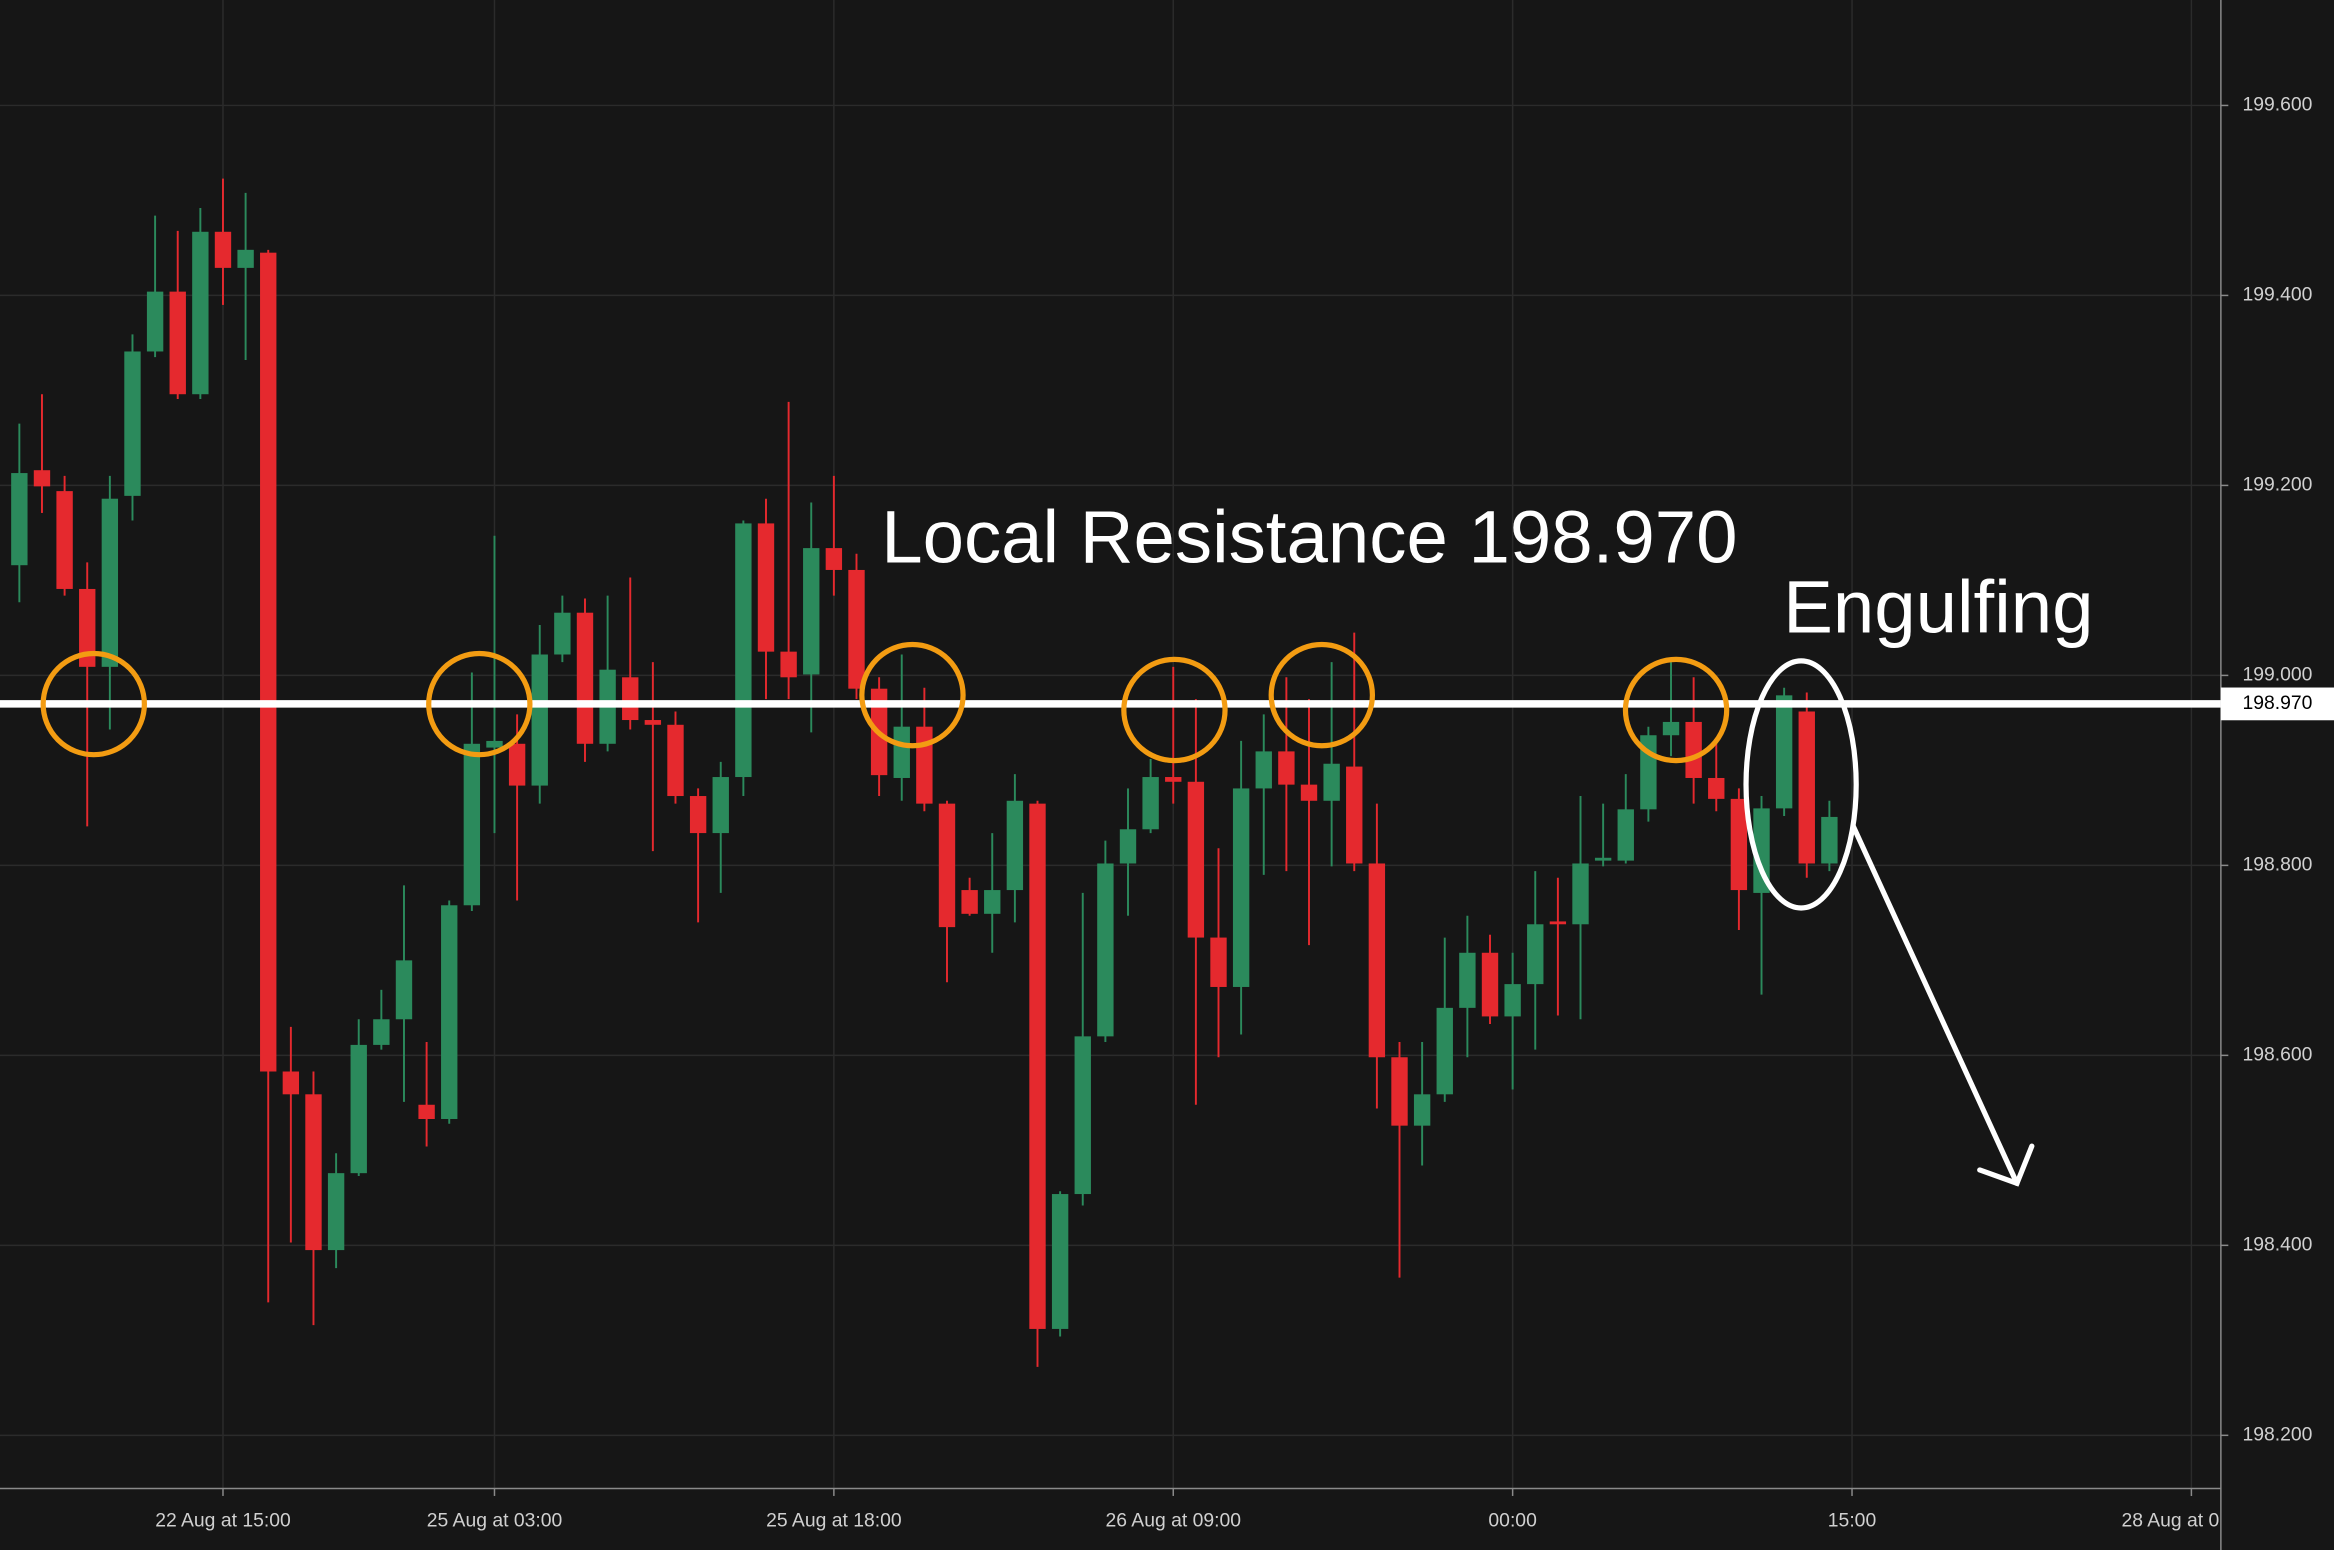 This screenshot has width=2334, height=1550. Describe the element at coordinates (1935, 1004) in the screenshot. I see `arrow-shaft` at that location.